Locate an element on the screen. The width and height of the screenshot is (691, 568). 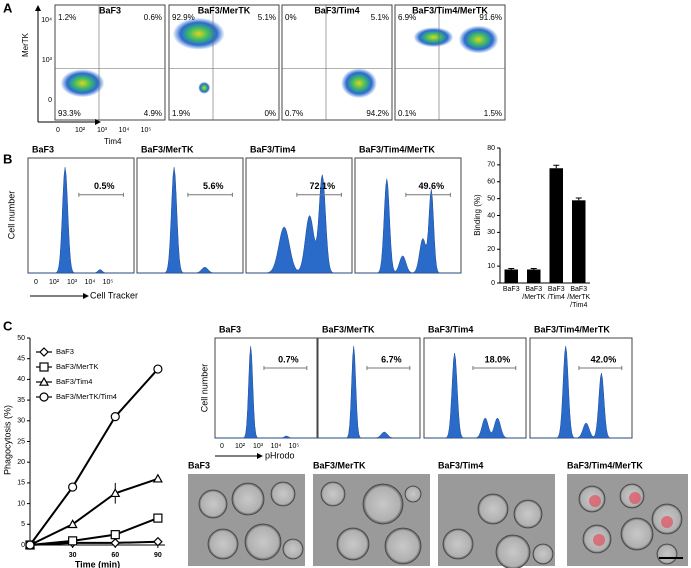
quadrant-percent: 1.2% is located at coordinates (67, 17).